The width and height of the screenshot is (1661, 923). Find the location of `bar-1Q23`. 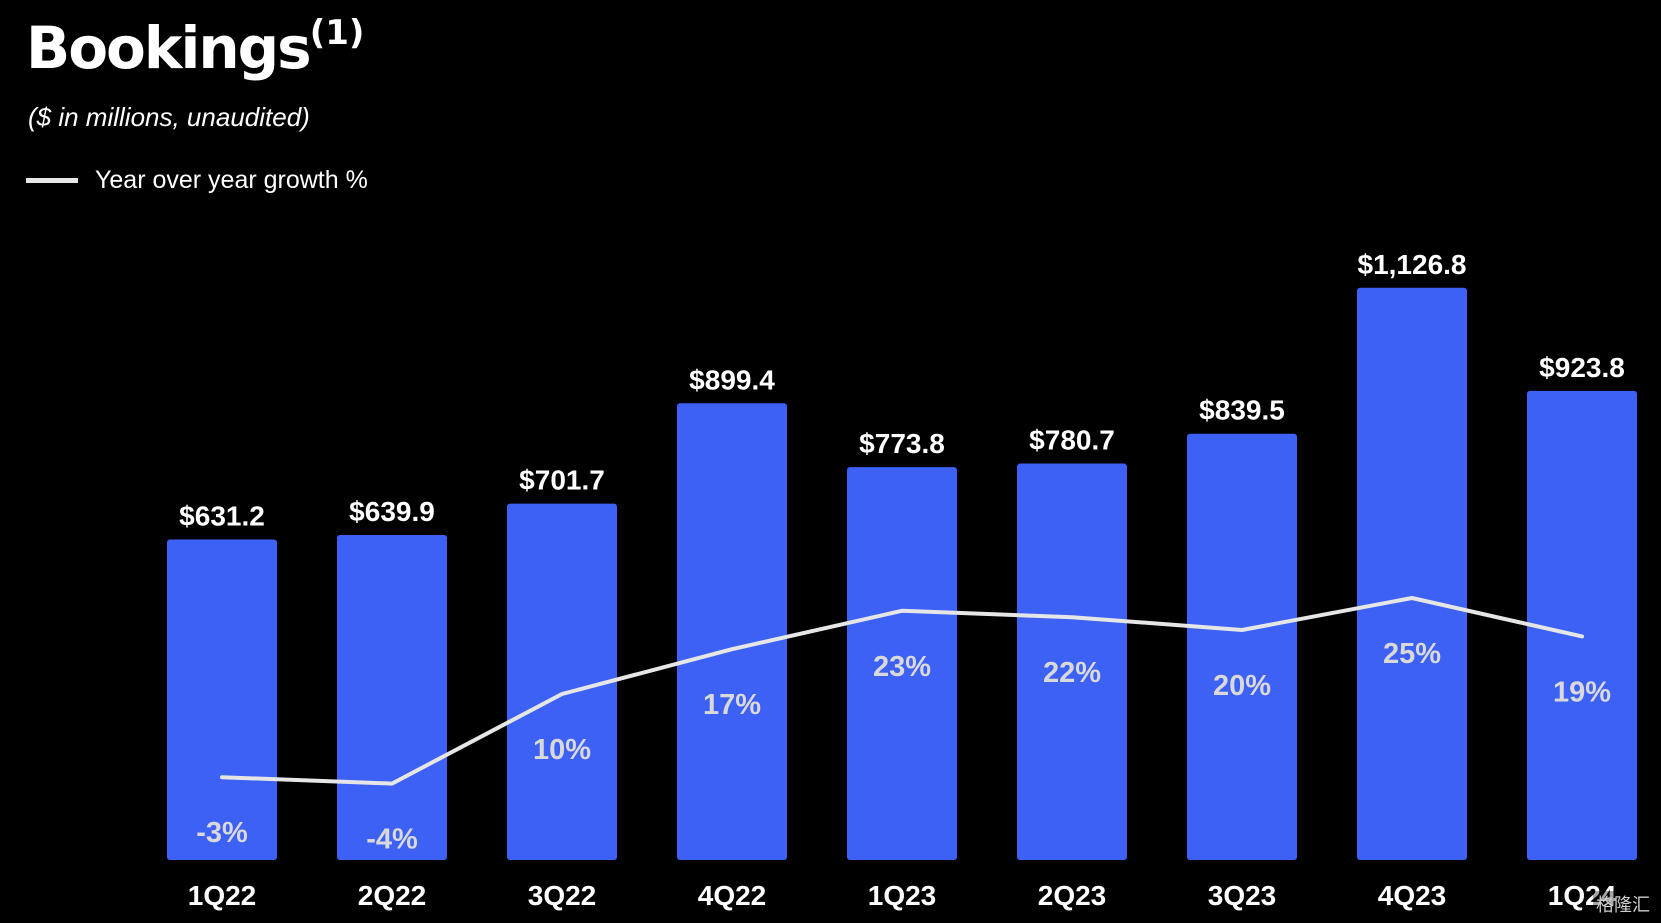

bar-1Q23 is located at coordinates (902, 663).